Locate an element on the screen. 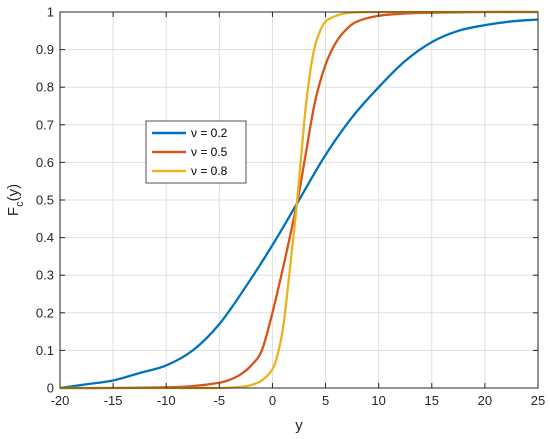 The image size is (550, 439). y-tick-label: 0.4 is located at coordinates (45, 237).